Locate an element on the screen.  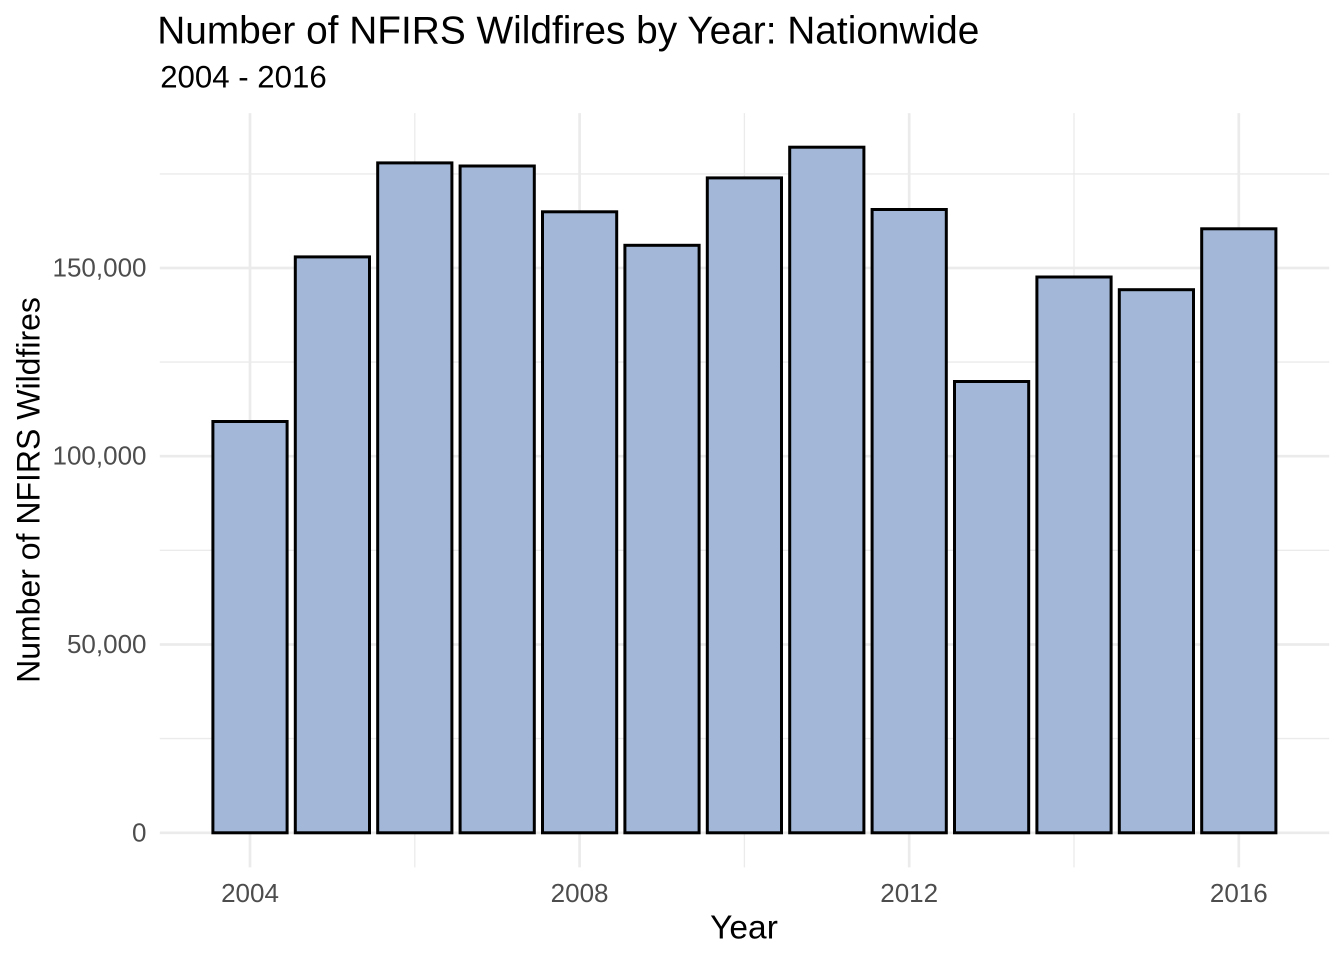
svg-text: 2004 is located at coordinates (250, 893).